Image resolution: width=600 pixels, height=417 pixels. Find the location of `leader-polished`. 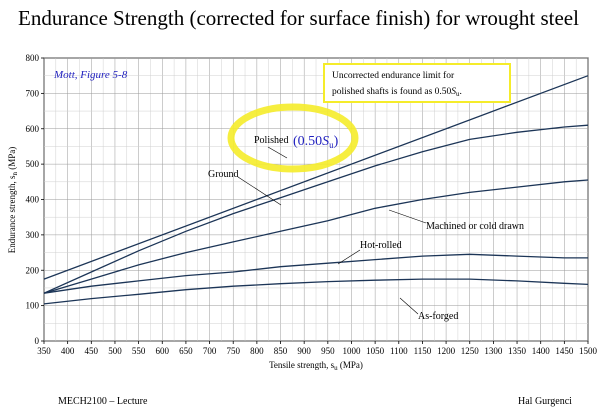

leader-polished is located at coordinates (277, 152).